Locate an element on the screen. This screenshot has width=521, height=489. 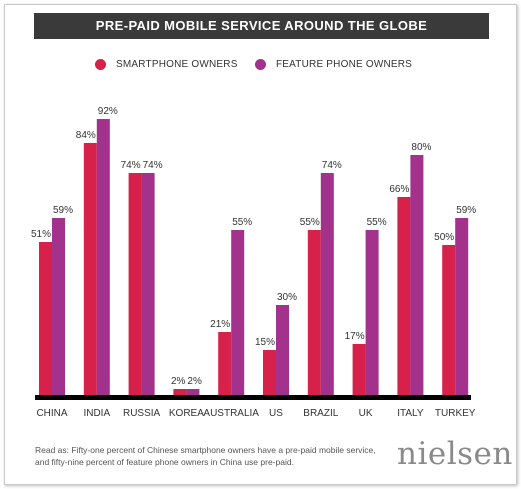
data-label-india-feature-phone: 92% is located at coordinates (108, 111).